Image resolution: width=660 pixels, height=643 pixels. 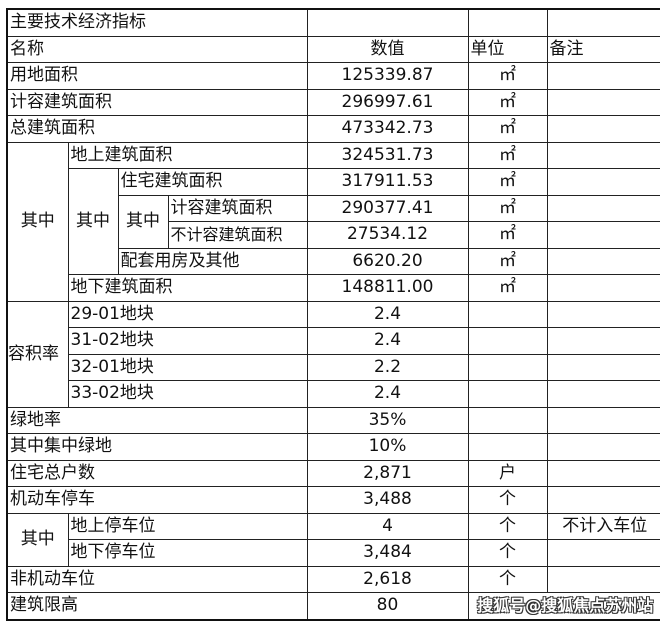 I want to click on row-name: 住宅建筑面积, so click(x=212, y=182).